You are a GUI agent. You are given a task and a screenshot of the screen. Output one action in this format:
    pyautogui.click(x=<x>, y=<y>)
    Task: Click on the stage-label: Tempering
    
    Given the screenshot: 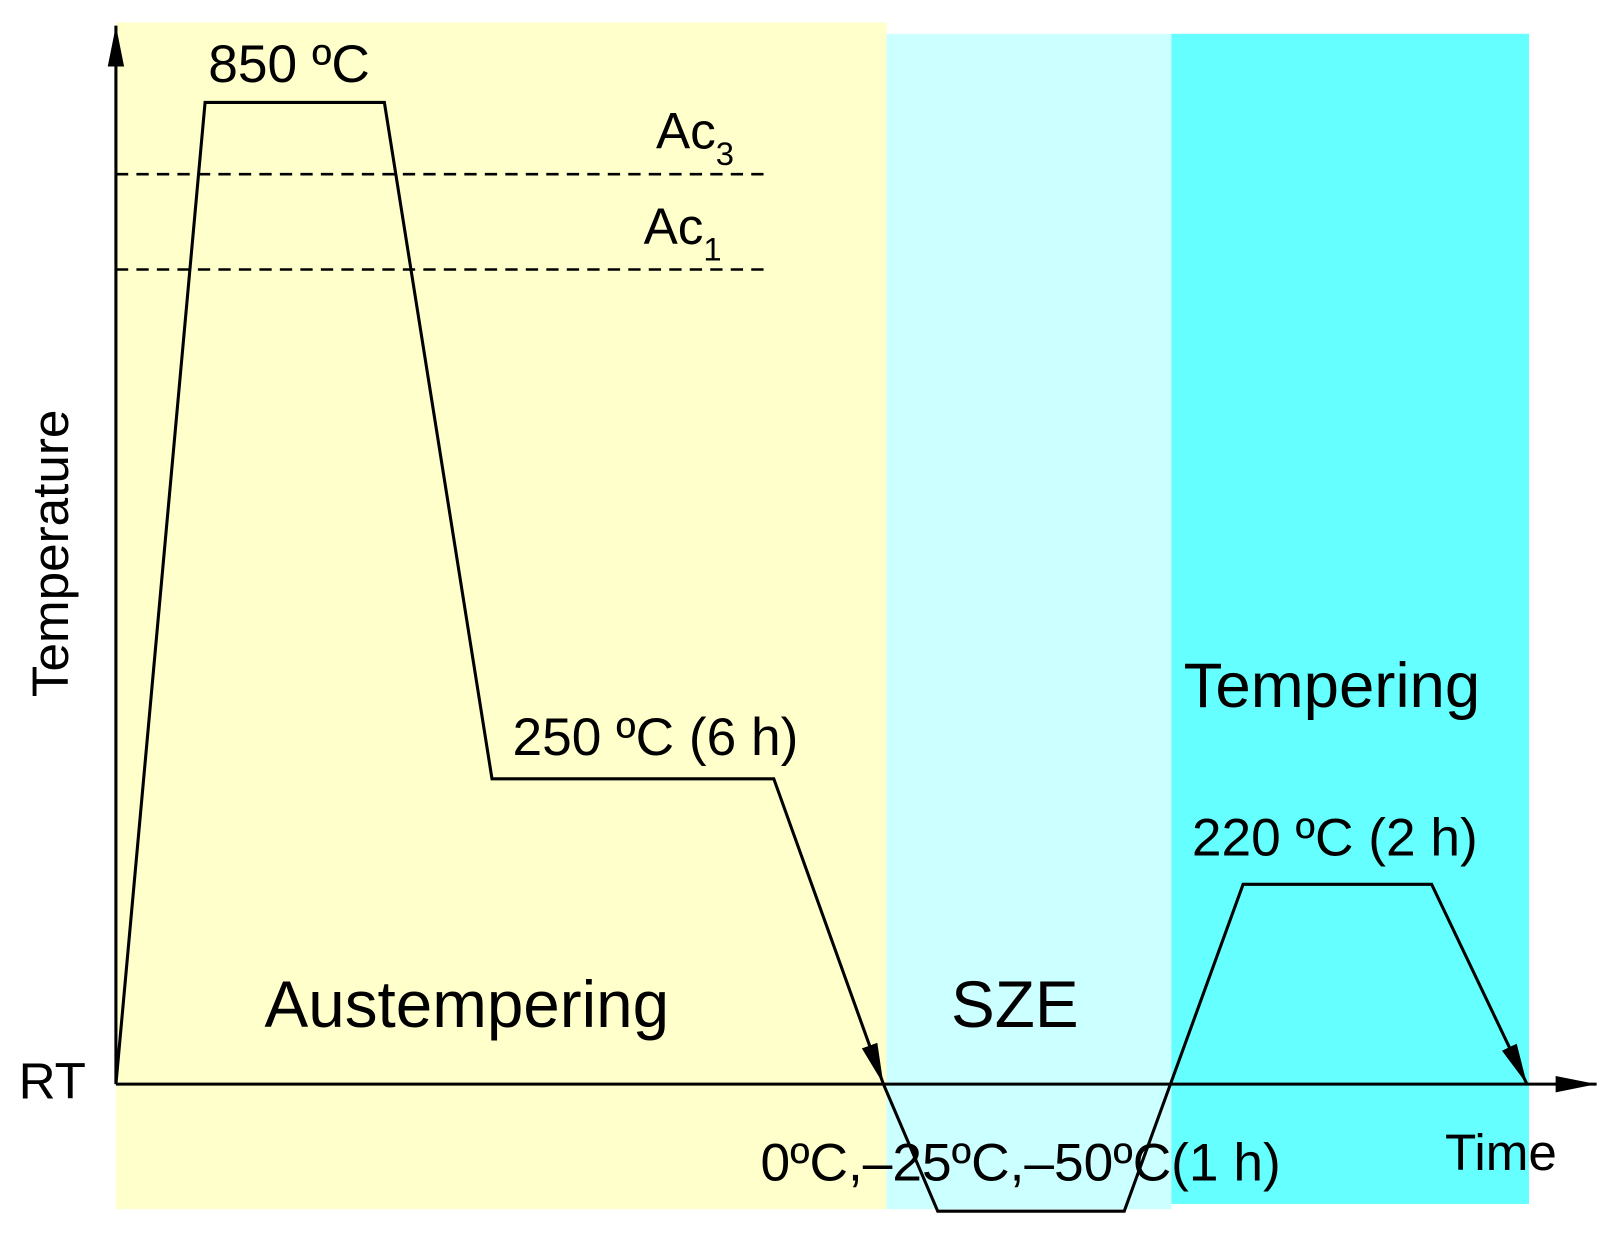 What is the action you would take?
    pyautogui.click(x=1332, y=685)
    